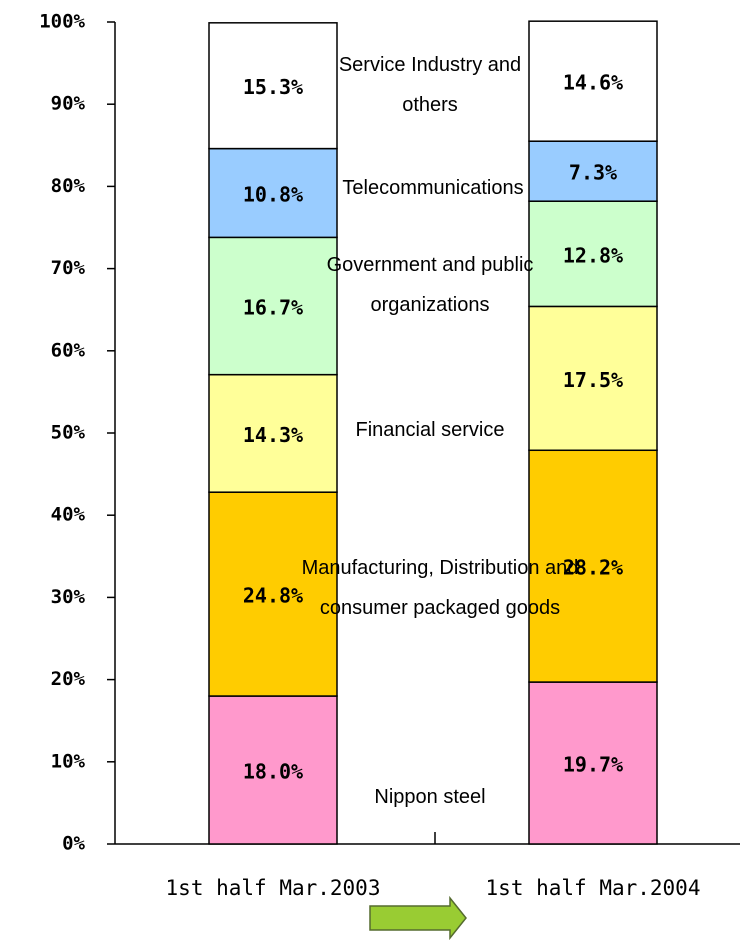  Describe the element at coordinates (68, 515) in the screenshot. I see `y-tick-label: 40%` at that location.